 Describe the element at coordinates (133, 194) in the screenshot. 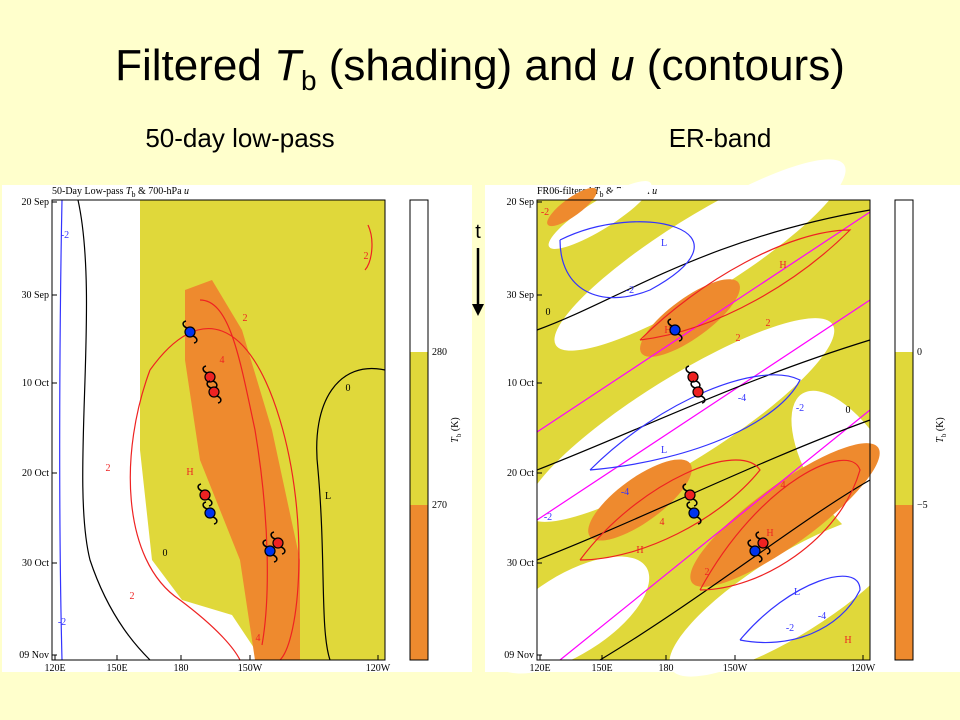

I see `header-part: b` at that location.